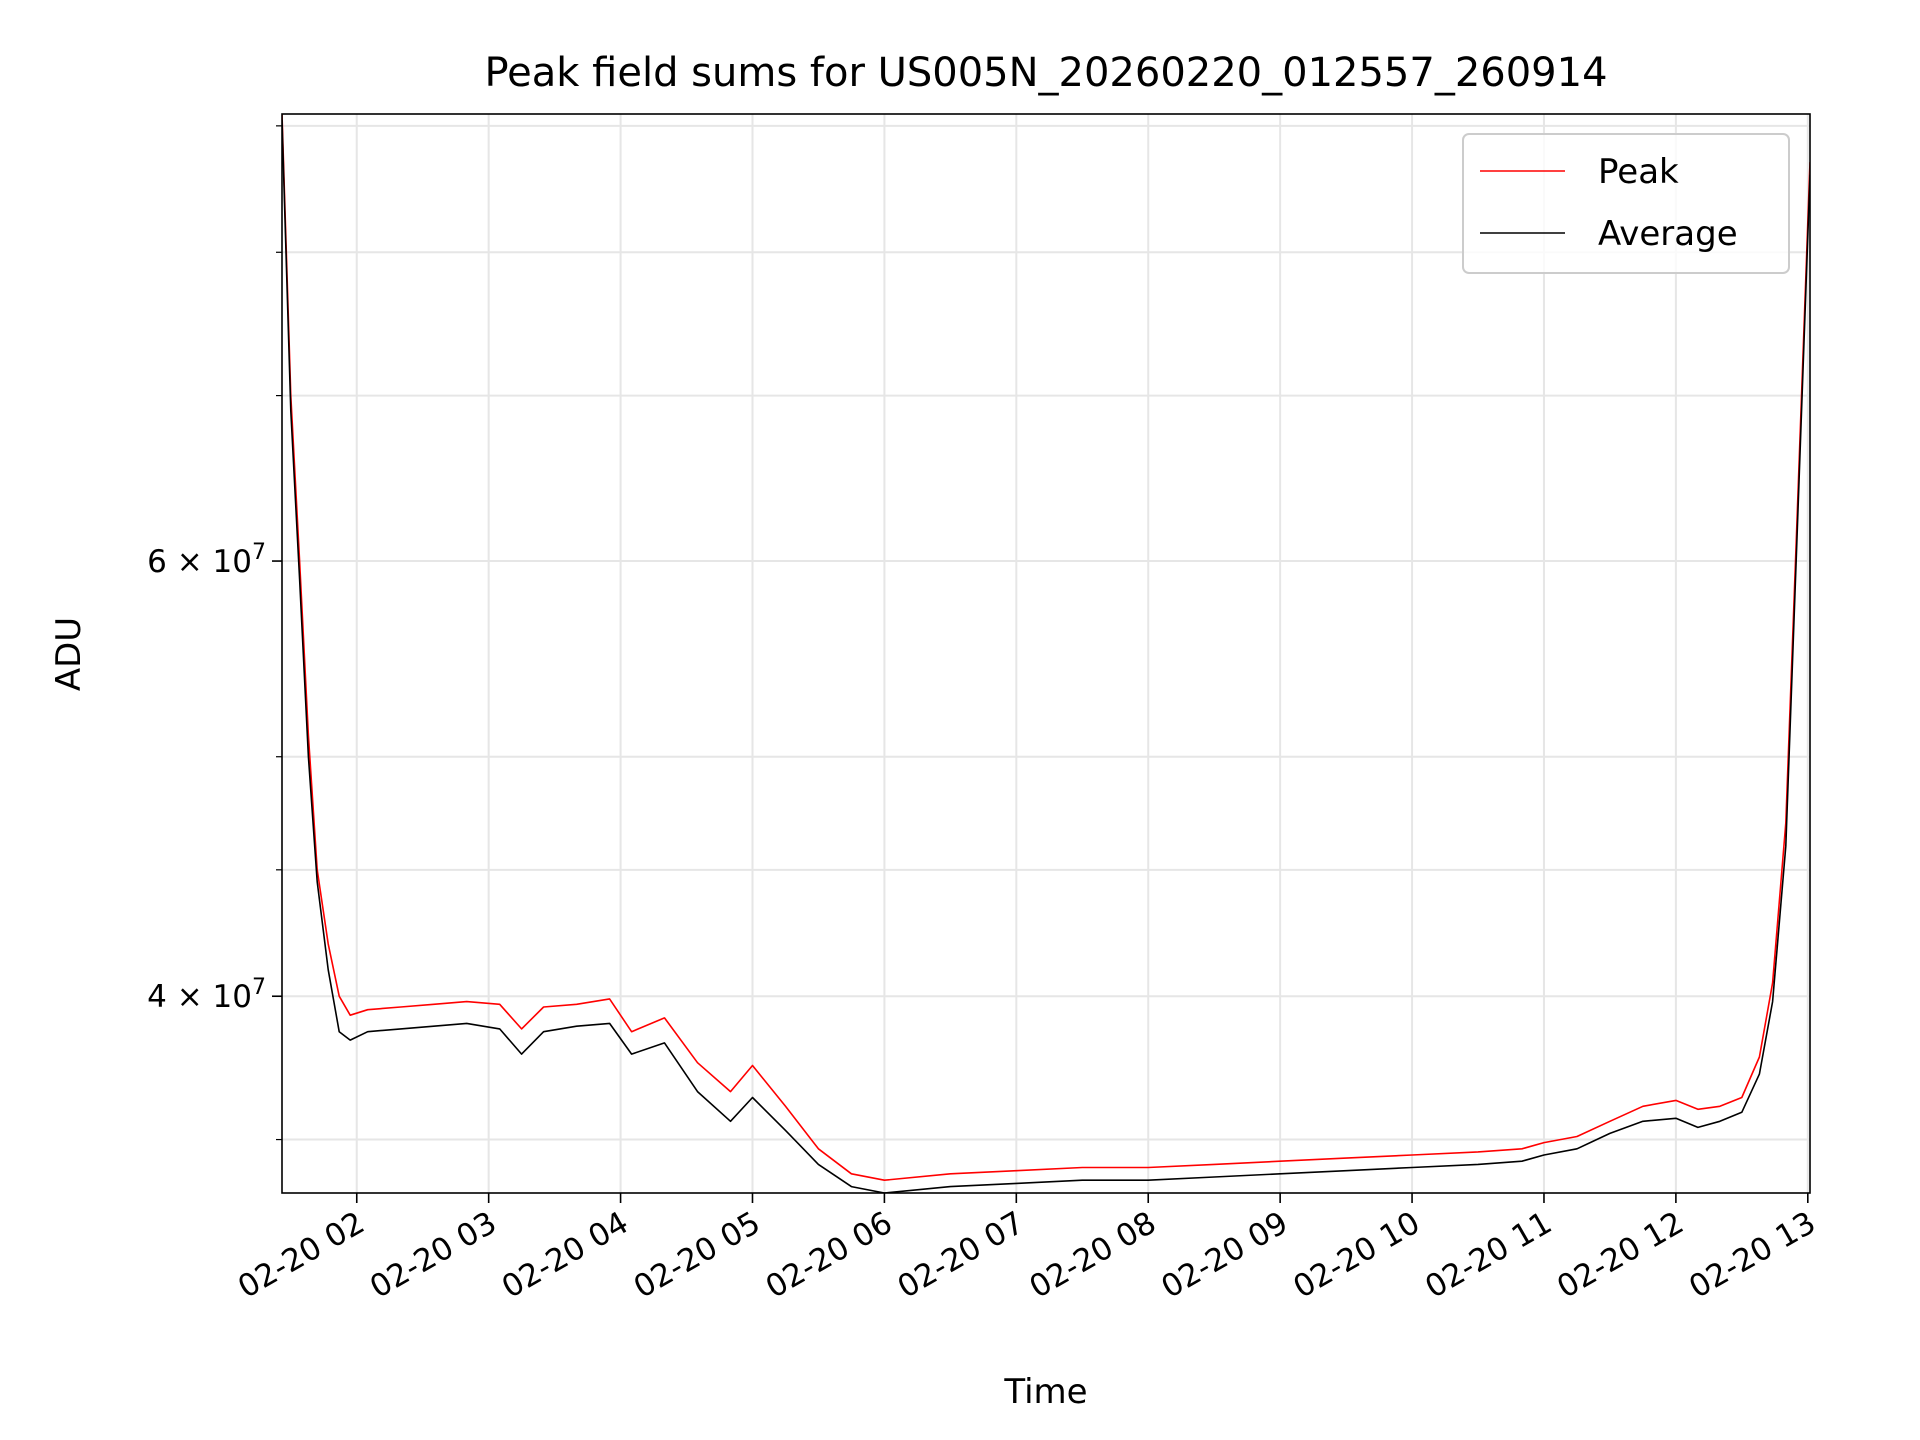  Describe the element at coordinates (1045, 1392) in the screenshot. I see `x-axis-label: Time` at that location.